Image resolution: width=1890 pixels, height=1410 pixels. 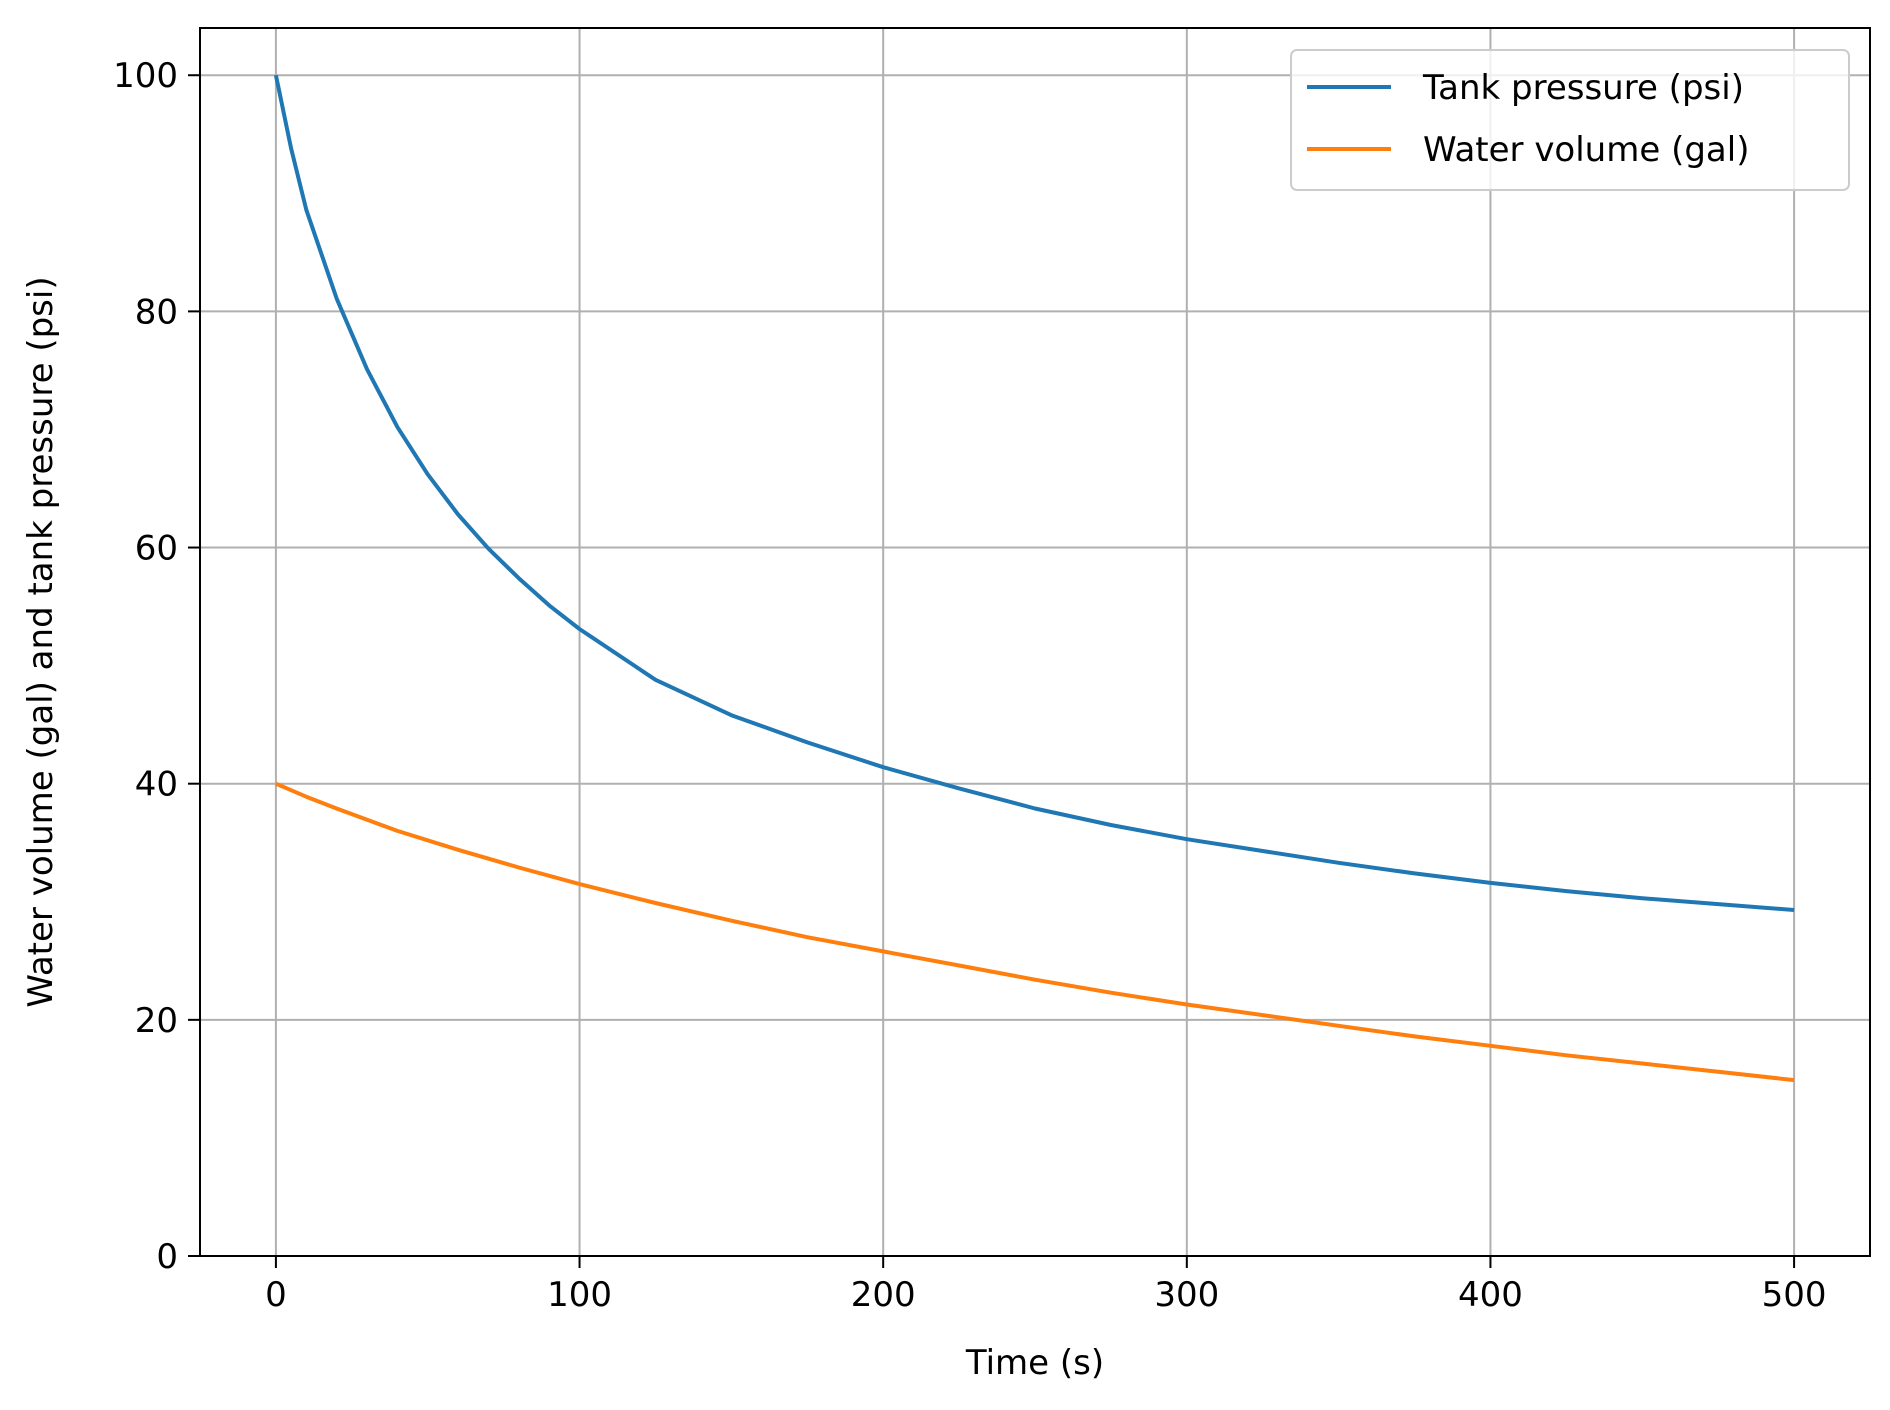 I want to click on y-tick-label: 40, so click(x=156, y=785).